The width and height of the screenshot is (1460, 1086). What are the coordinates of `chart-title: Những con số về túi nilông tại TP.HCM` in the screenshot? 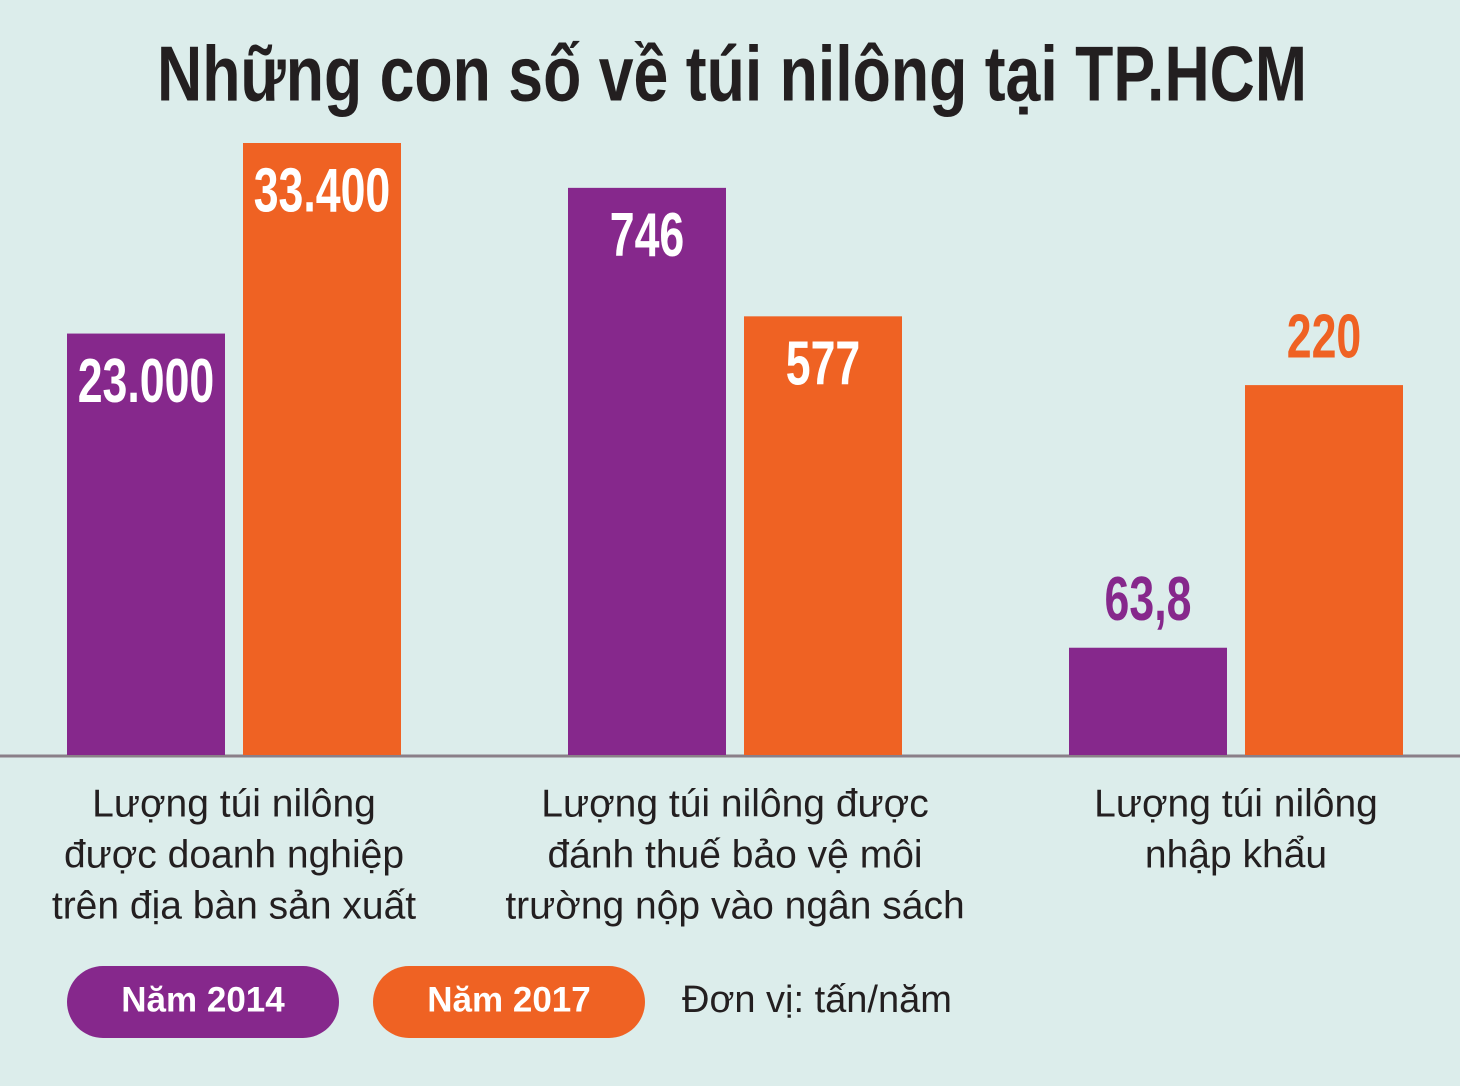 It's located at (732, 74).